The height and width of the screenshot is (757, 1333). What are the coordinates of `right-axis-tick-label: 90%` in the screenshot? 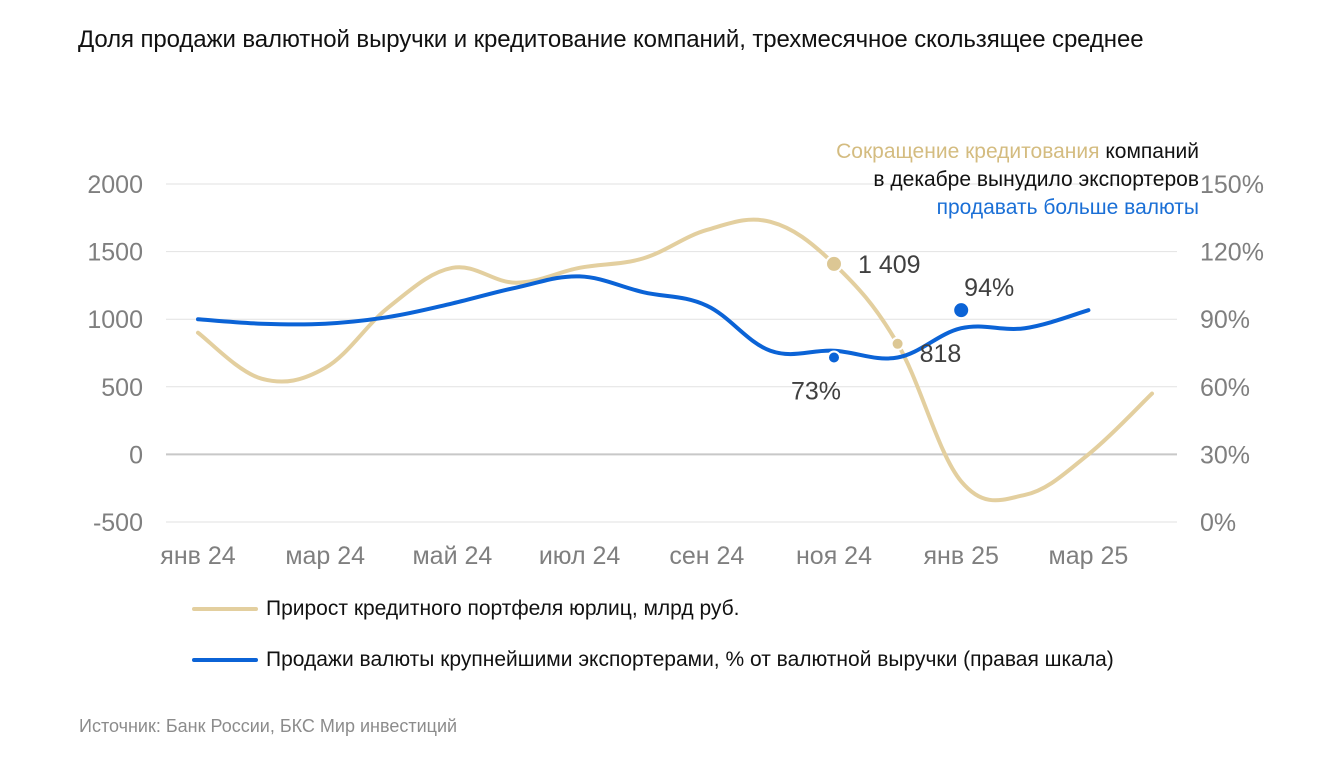 It's located at (1225, 320).